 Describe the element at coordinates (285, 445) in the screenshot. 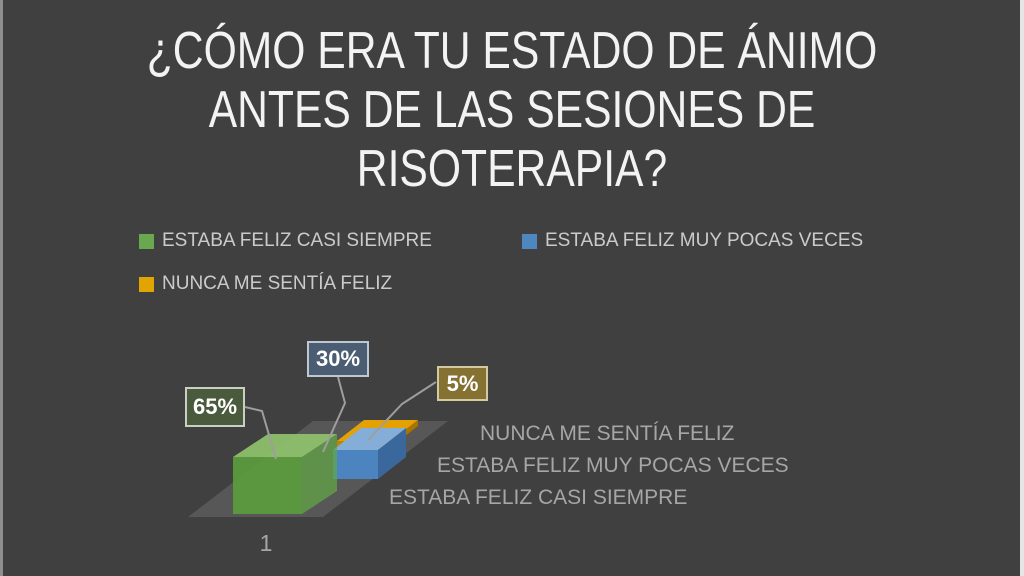

I see `bar-green-top` at that location.